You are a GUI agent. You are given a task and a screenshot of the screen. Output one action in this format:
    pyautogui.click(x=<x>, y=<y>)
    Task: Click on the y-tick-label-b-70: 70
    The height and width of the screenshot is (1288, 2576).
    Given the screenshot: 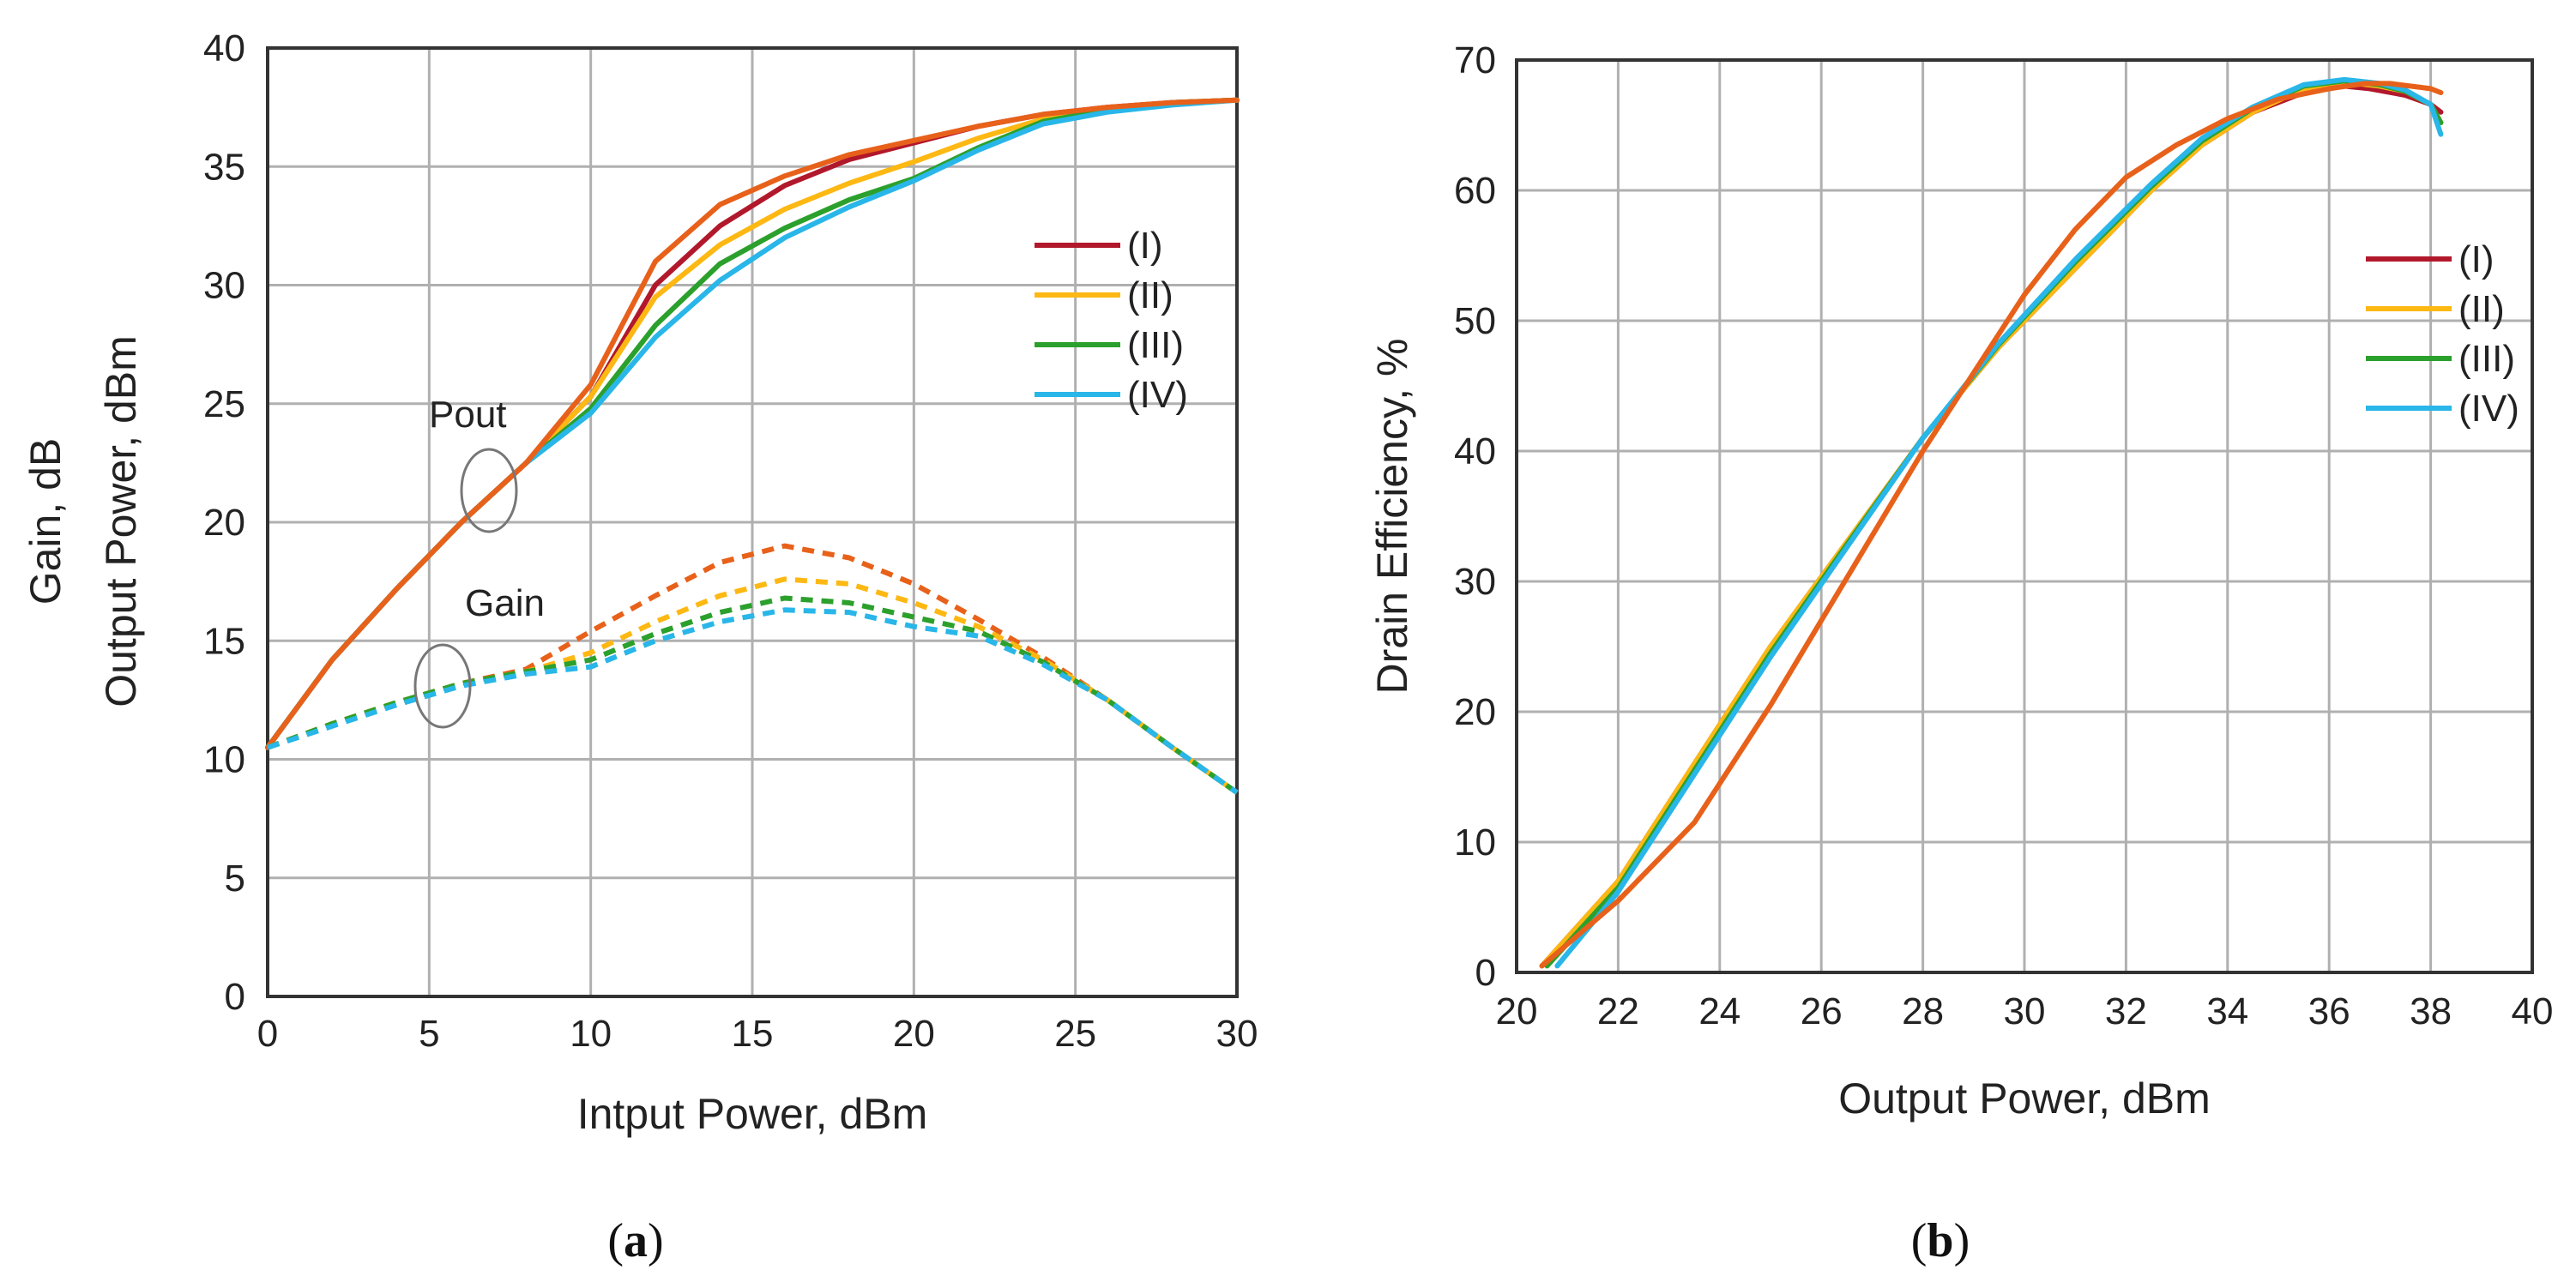 What is the action you would take?
    pyautogui.click(x=1475, y=60)
    